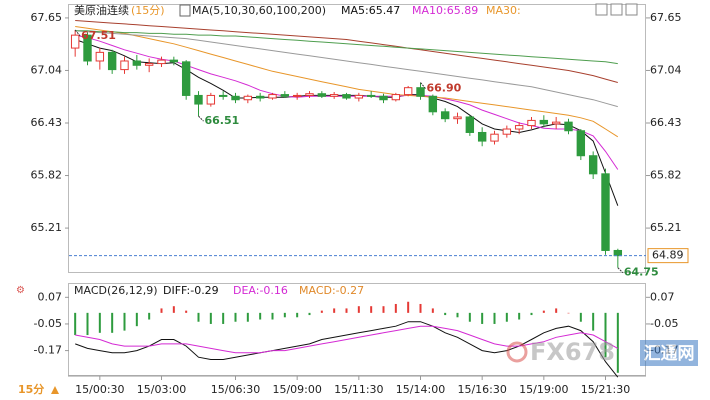 The width and height of the screenshot is (710, 400). What do you see at coordinates (664, 323) in the screenshot?
I see `y-tick-label-right: -0.05` at bounding box center [664, 323].